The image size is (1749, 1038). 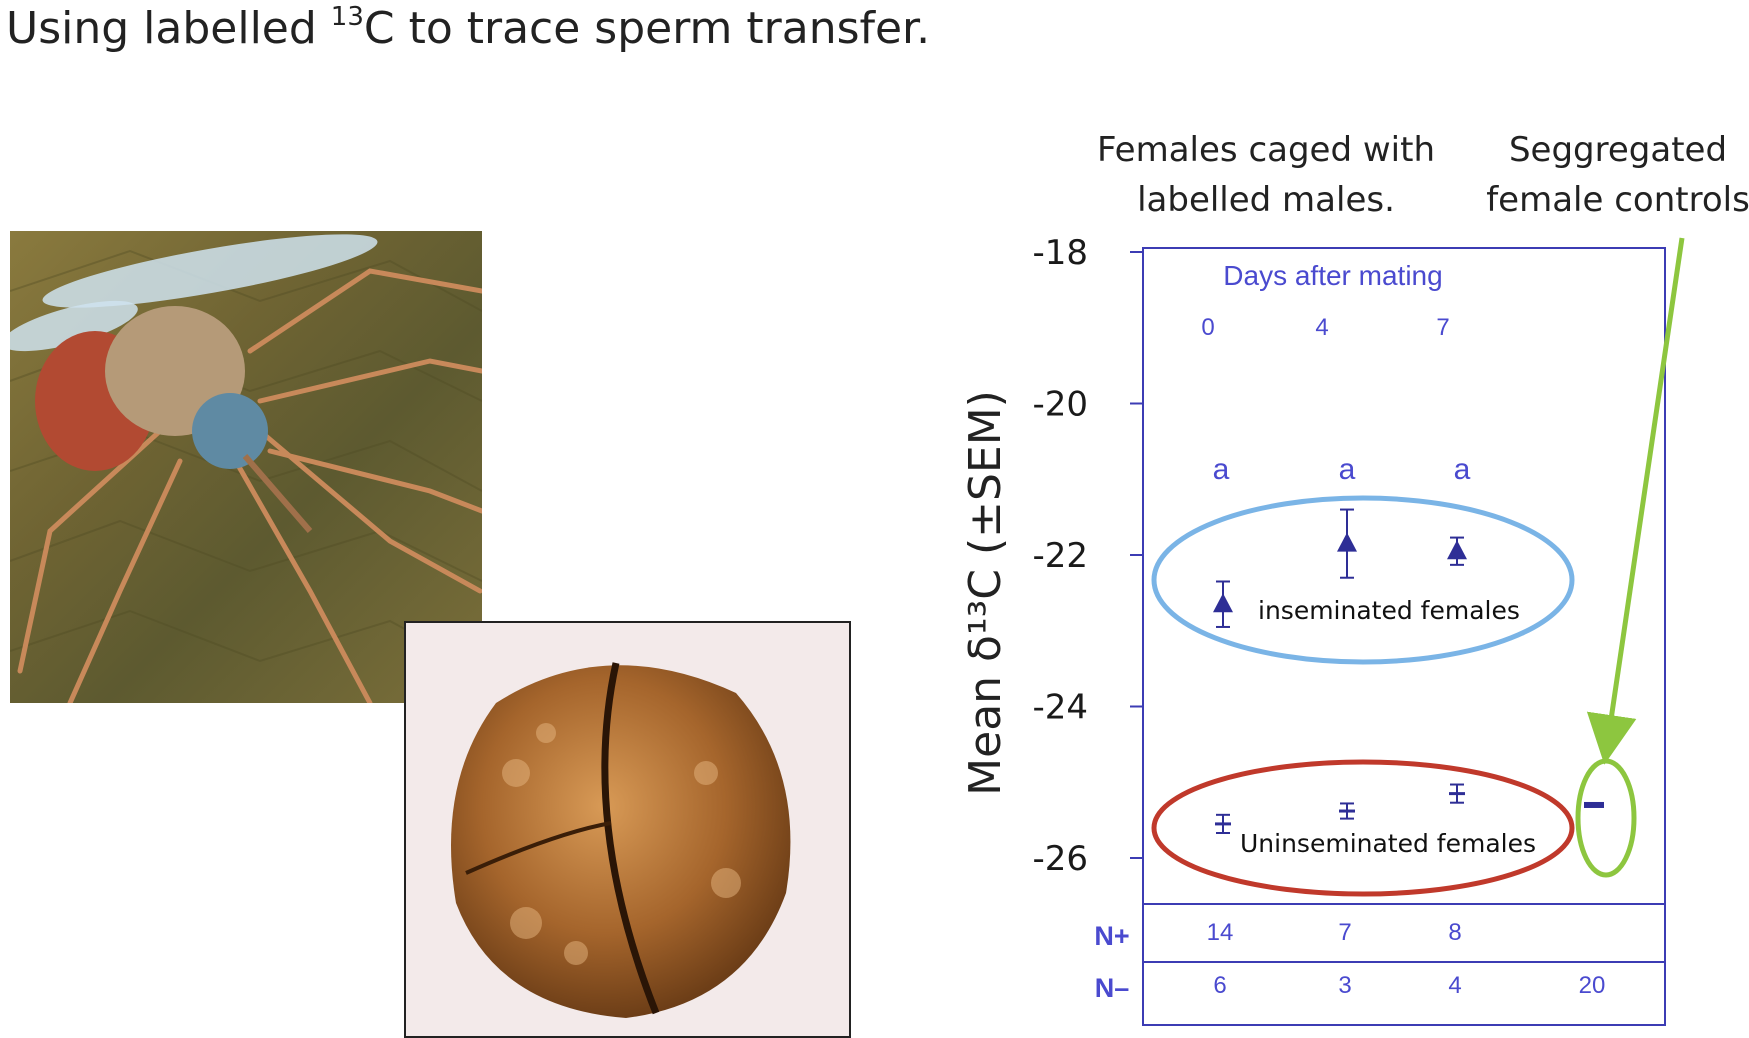 I want to click on series-label-inseminated: inseminated females, so click(x=1389, y=610).